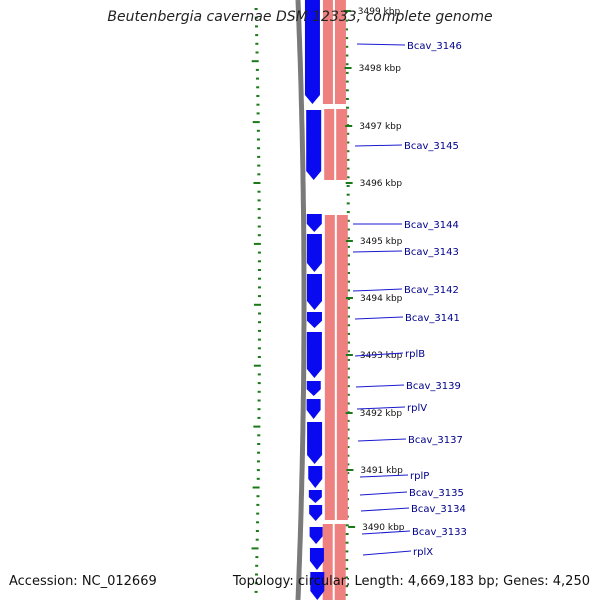  What do you see at coordinates (431, 252) in the screenshot?
I see `gene-label: Bcav_3143` at bounding box center [431, 252].